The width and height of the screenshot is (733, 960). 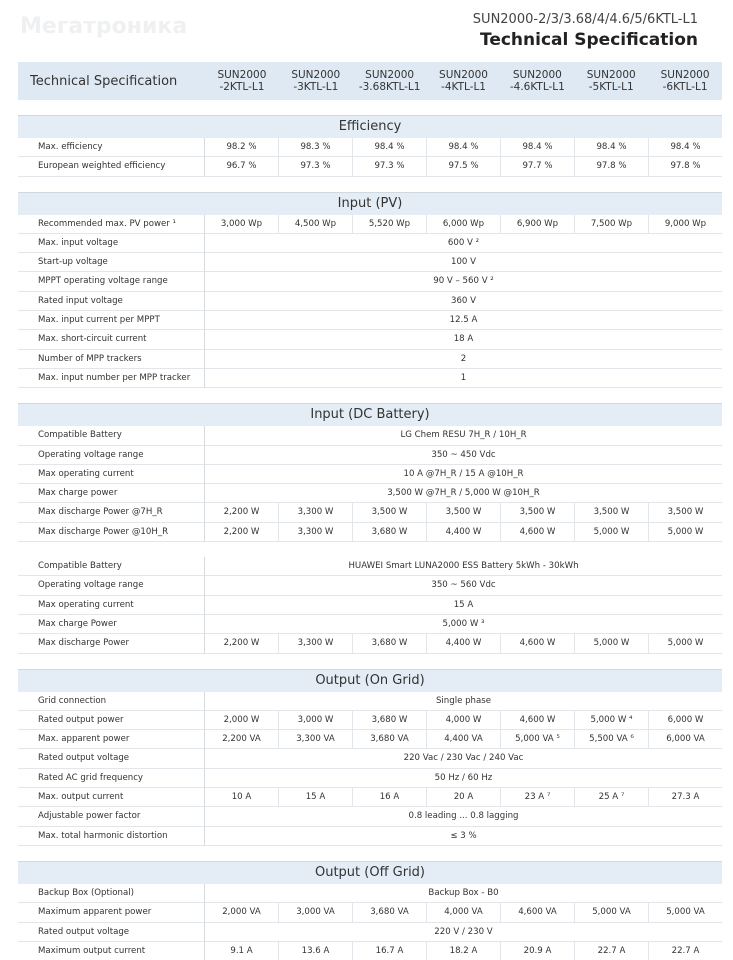 I want to click on cell: 27.3 A, so click(x=685, y=797).